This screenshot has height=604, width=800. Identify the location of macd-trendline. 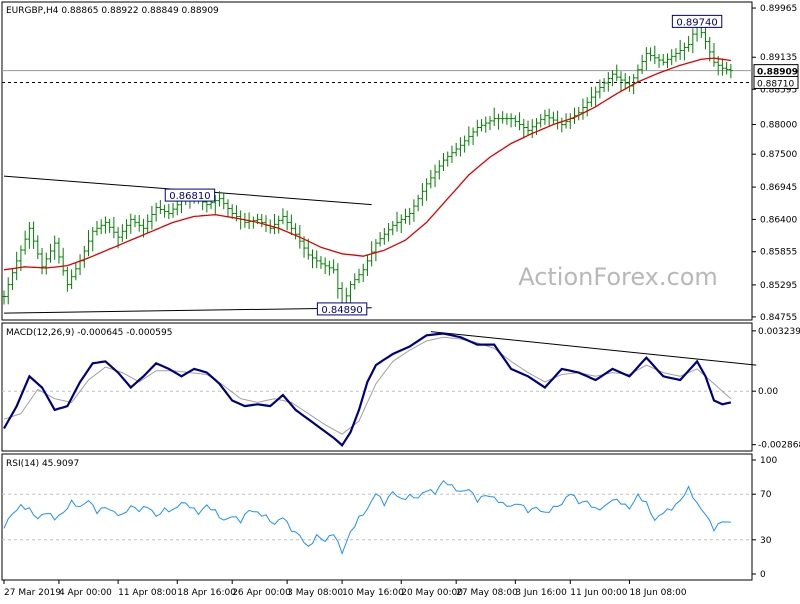
(593, 348).